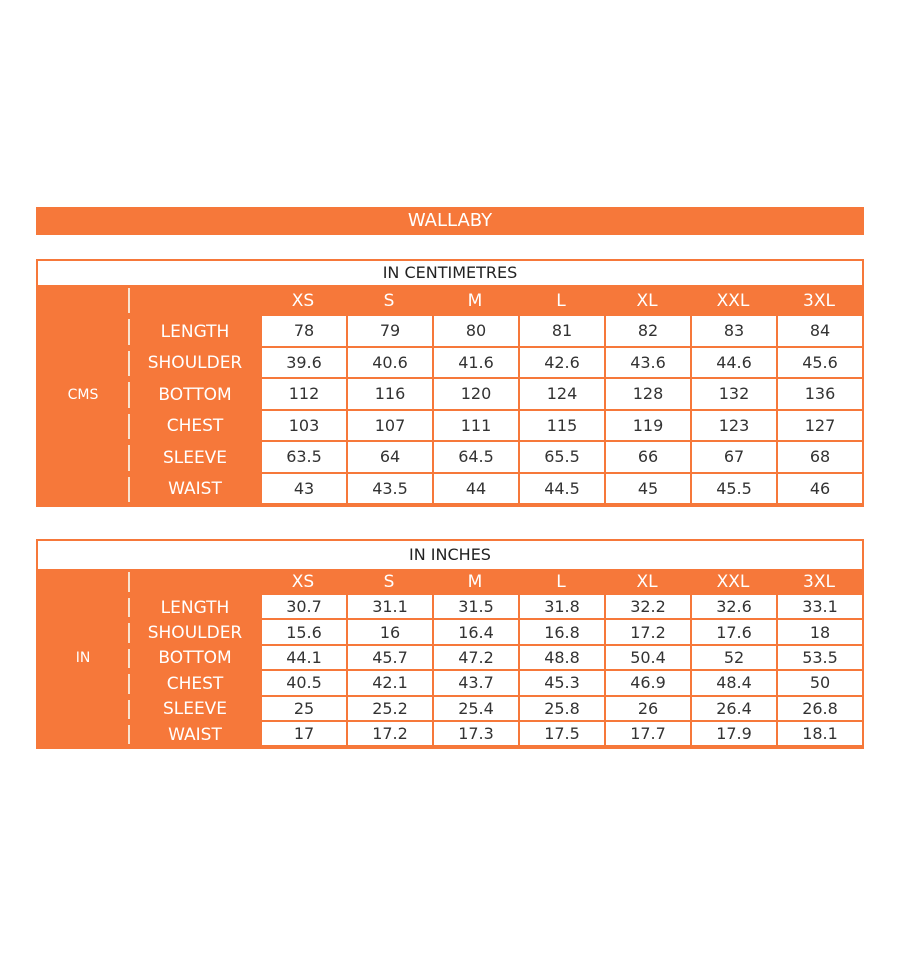 This screenshot has height=959, width=900. I want to click on table-cell: 119, so click(647, 426).